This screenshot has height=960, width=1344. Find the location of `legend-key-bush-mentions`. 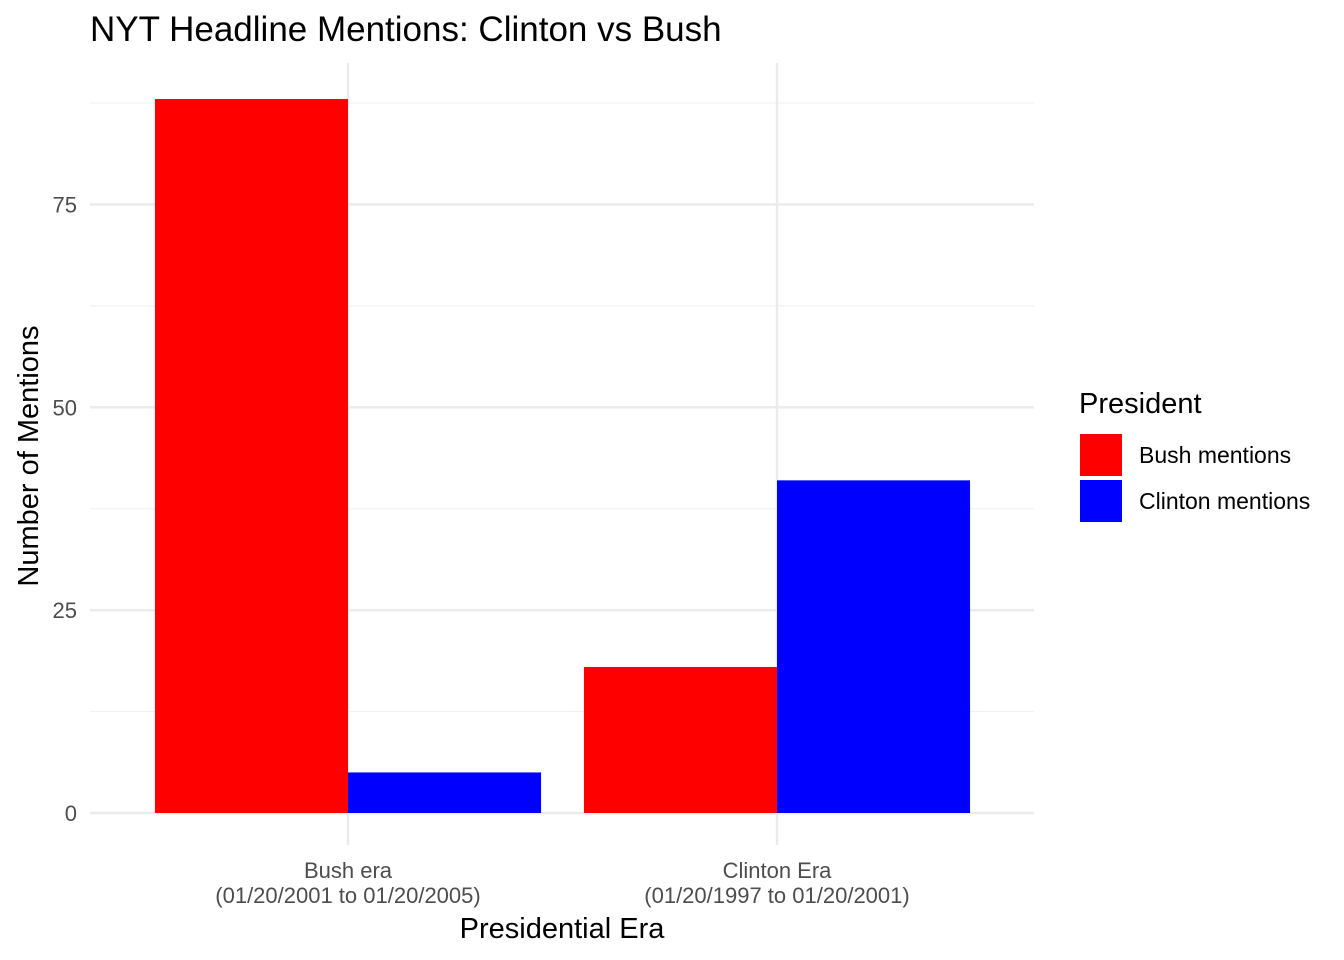

legend-key-bush-mentions is located at coordinates (1101, 455).